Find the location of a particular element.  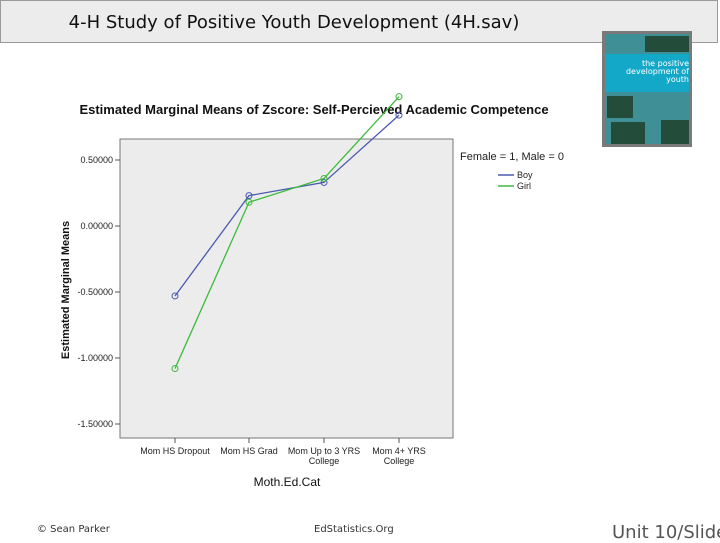

x-tick-label-line: Mom HS Dropout is located at coordinates (175, 451).